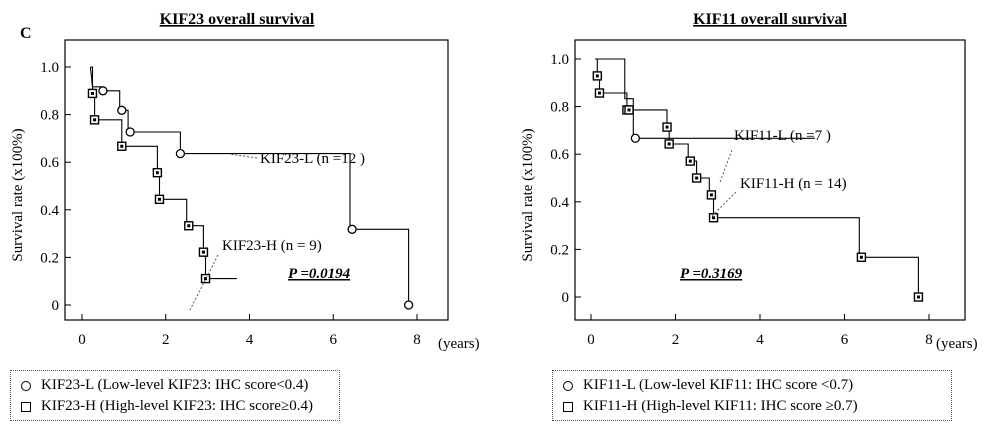 The width and height of the screenshot is (998, 427). Describe the element at coordinates (770, 19) in the screenshot. I see `chart-title: KIF11 overall survival` at that location.